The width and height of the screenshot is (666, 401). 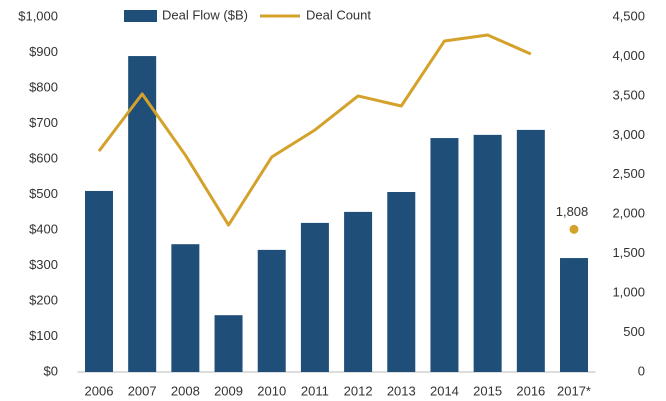 I want to click on y2-tick-label: 1,000, so click(x=628, y=292).